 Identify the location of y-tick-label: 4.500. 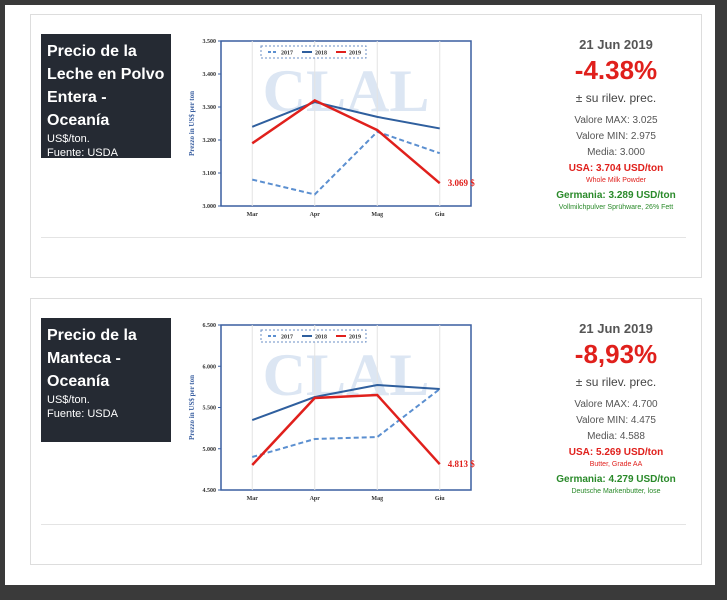
(210, 491).